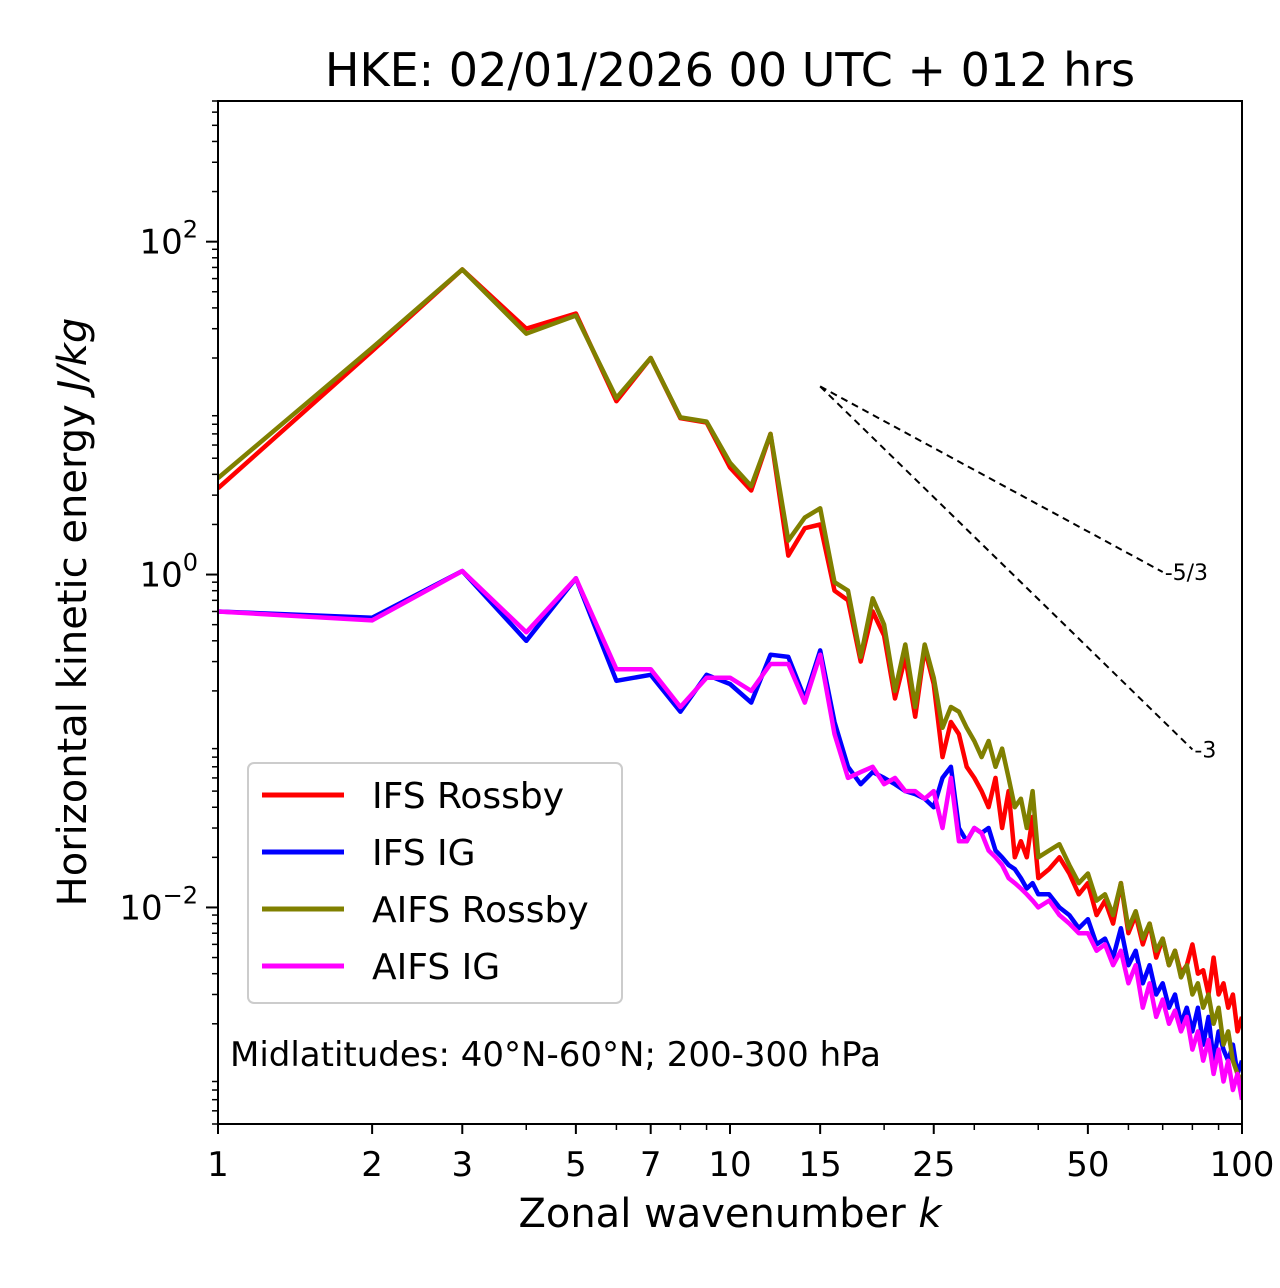 The width and height of the screenshot is (1280, 1288). What do you see at coordinates (651, 1165) in the screenshot?
I see `x-tick-label: 7` at bounding box center [651, 1165].